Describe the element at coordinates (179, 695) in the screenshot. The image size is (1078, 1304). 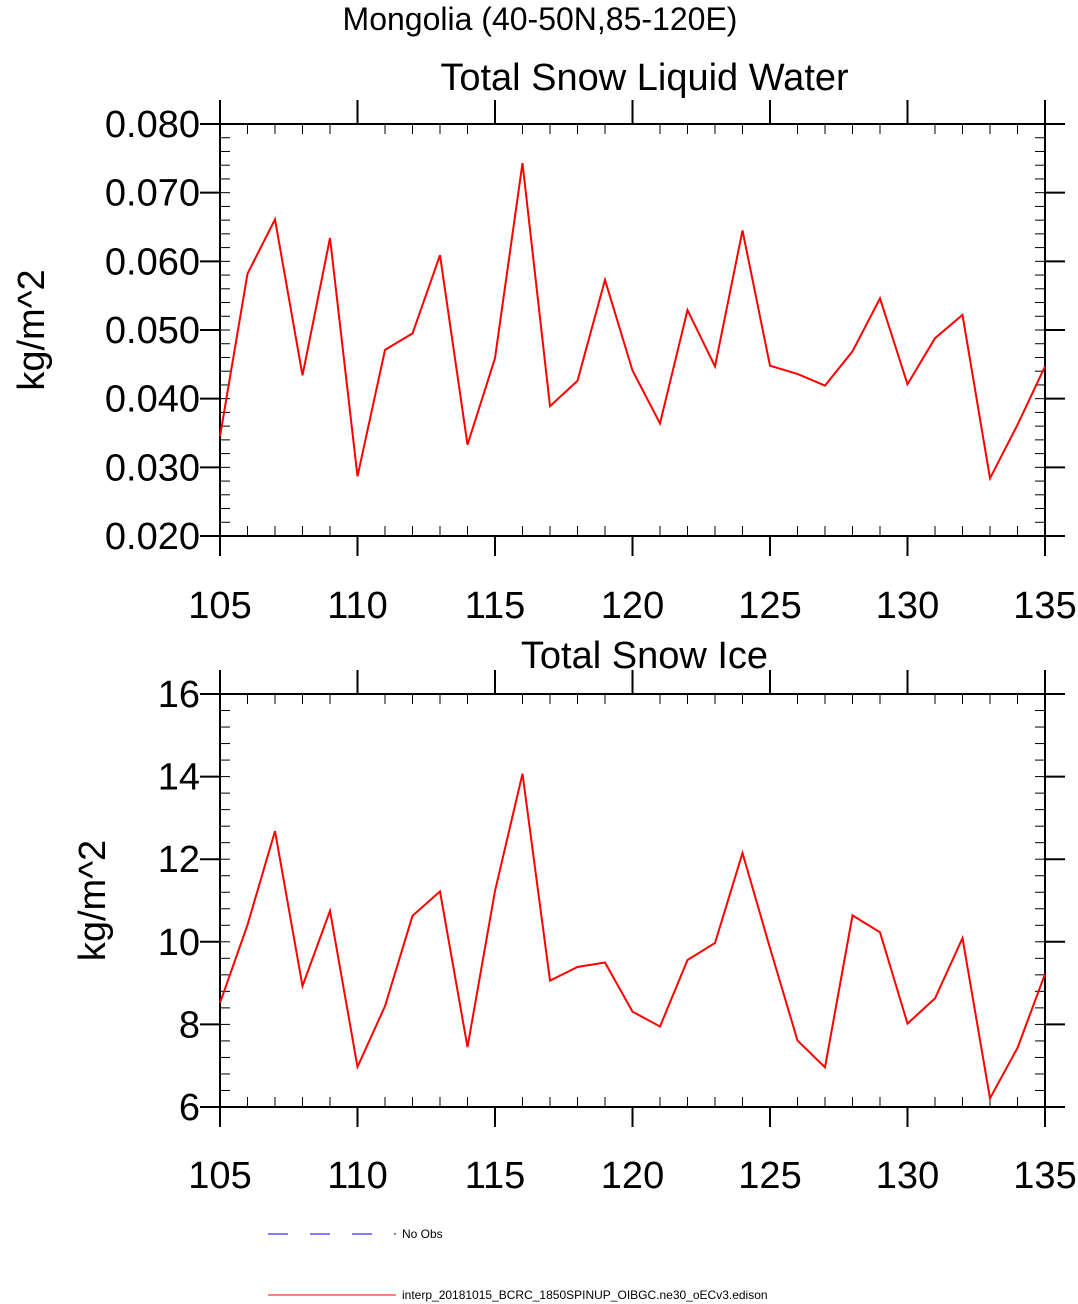
I see `y-tick-label: 16` at that location.